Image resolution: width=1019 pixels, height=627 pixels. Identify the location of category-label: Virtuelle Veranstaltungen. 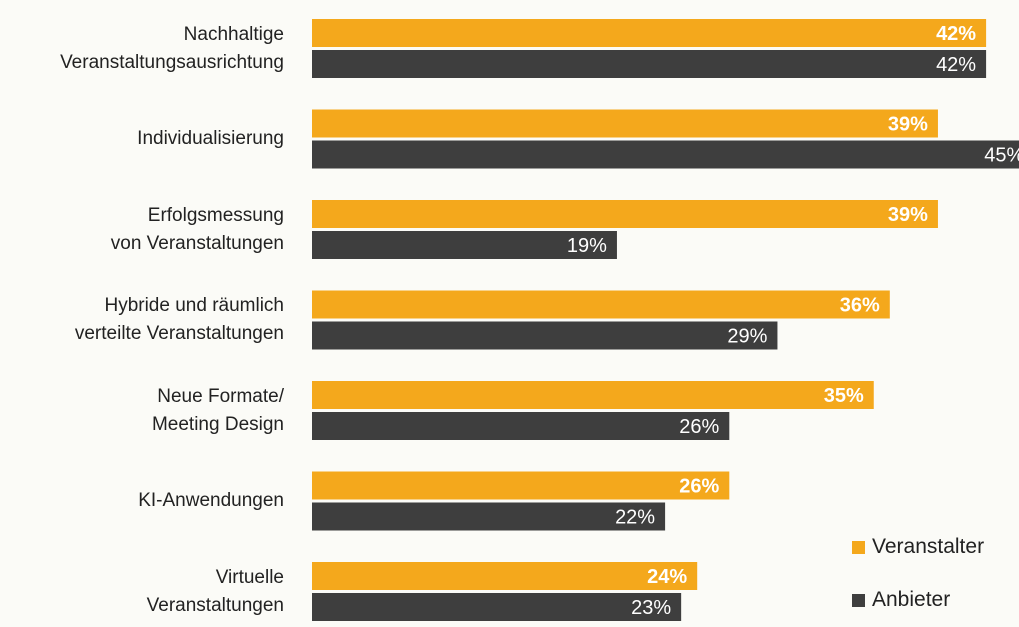
(215, 591).